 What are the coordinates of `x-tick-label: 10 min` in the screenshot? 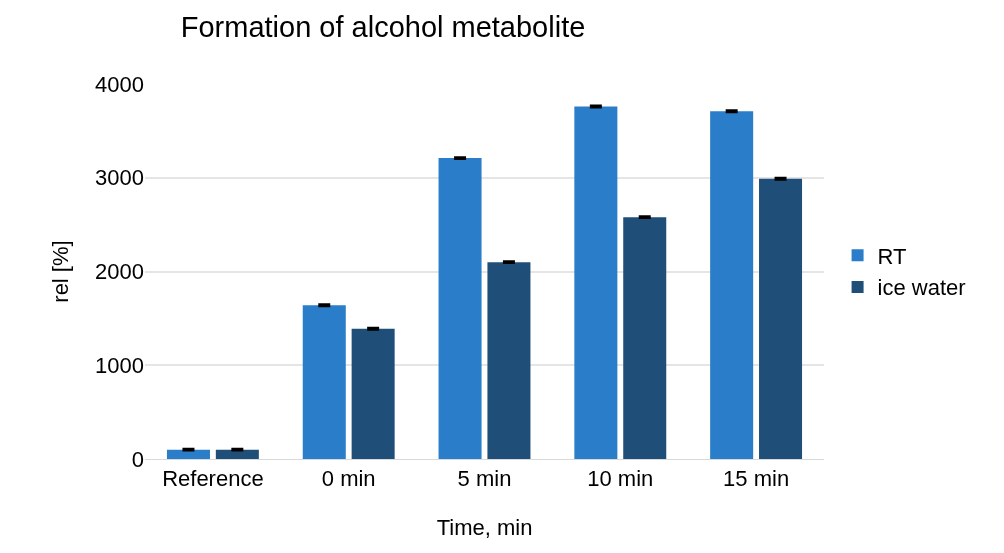 It's located at (620, 479).